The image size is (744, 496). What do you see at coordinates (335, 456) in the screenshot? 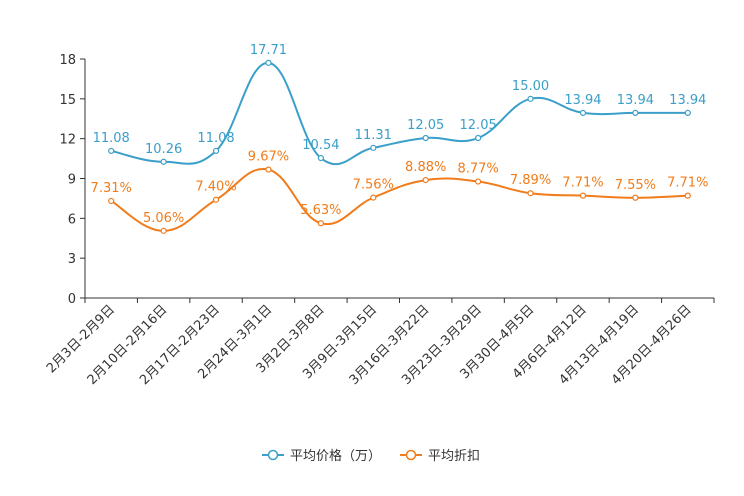
I see `legend-label: 平均价格（万）` at bounding box center [335, 456].